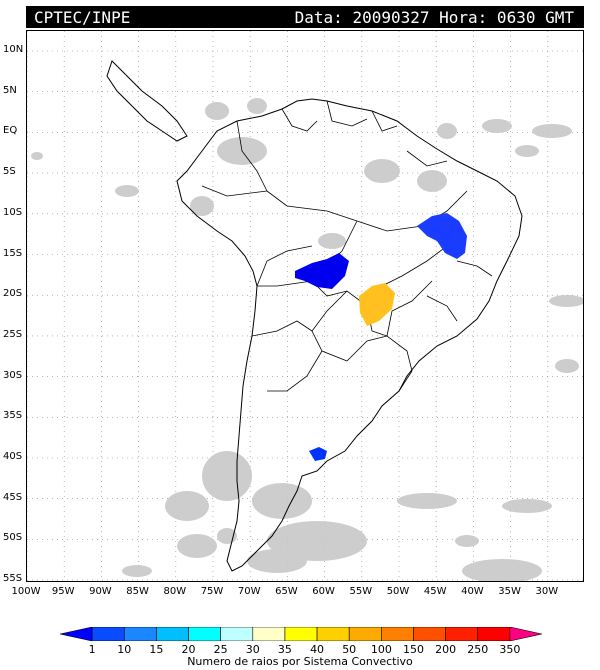  Describe the element at coordinates (317, 649) in the screenshot. I see `colorbar-tick-label: 40` at that location.